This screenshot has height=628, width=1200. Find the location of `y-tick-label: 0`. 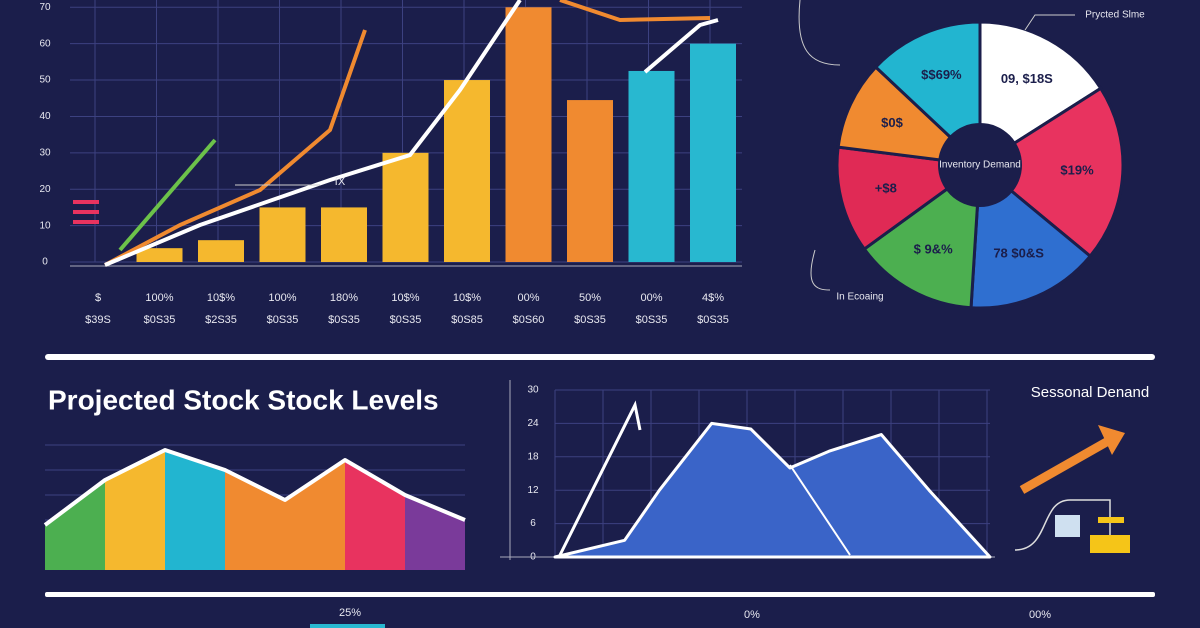

y-tick-label: 0 is located at coordinates (45, 262).